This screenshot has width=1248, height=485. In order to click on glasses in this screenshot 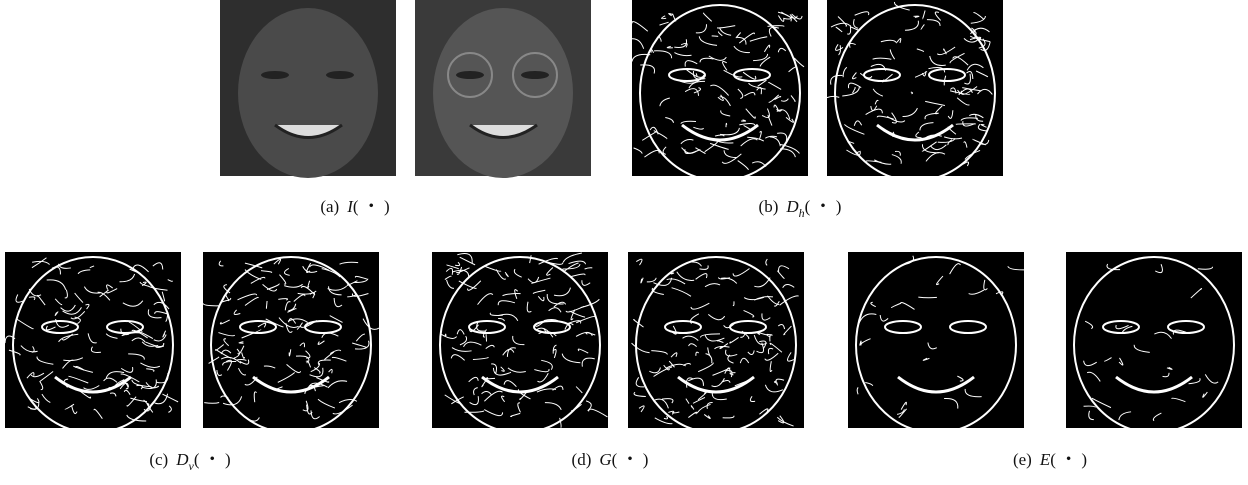, I will do `click(535, 75)`.